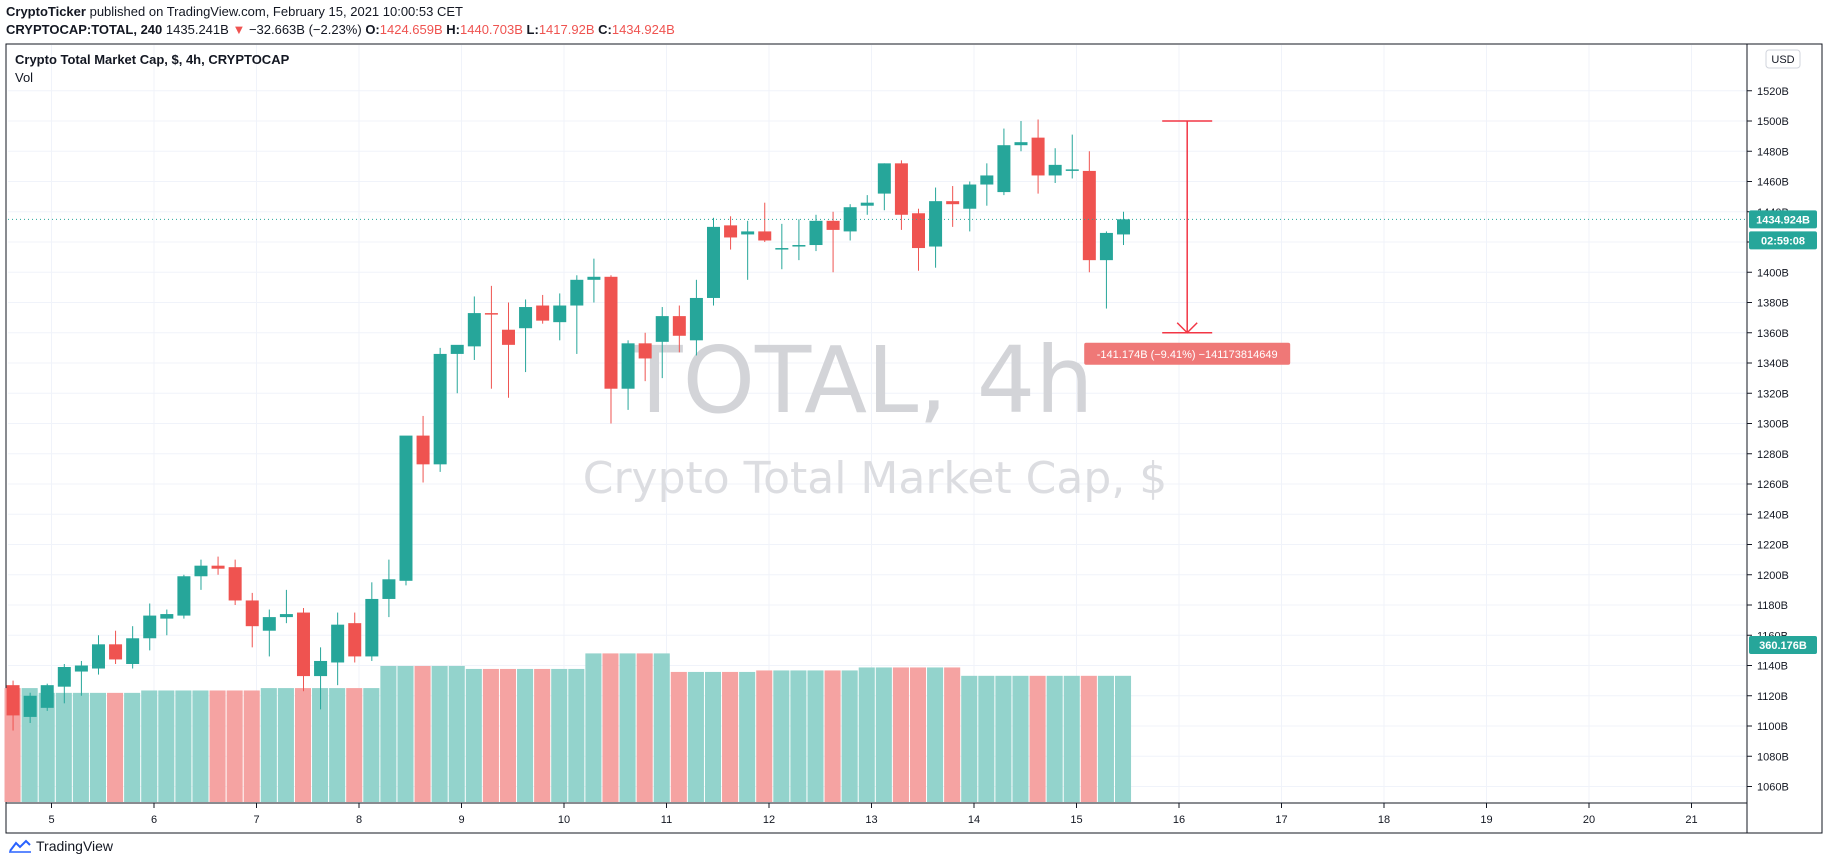  I want to click on price-tick-label: 1320B, so click(1773, 394).